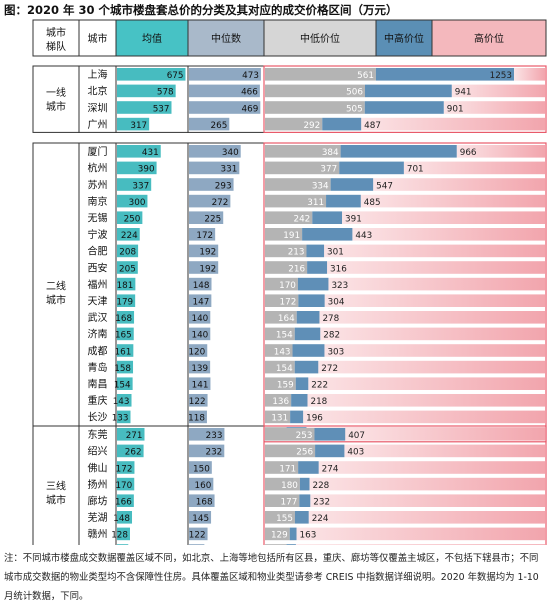 The height and width of the screenshot is (612, 550). I want to click on city-label: 武汉, so click(98, 317).